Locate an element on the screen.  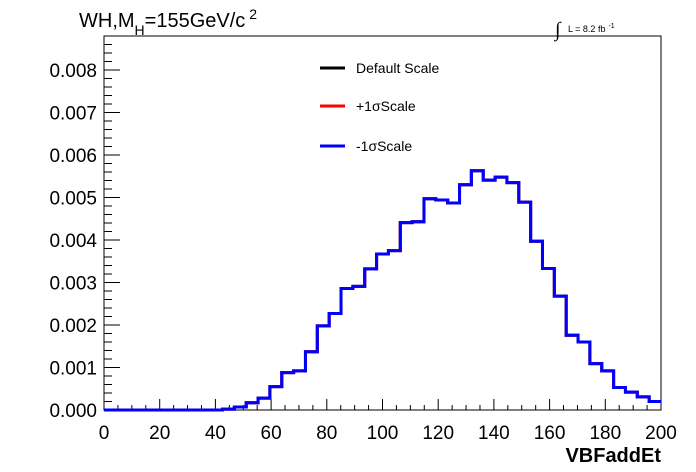
x-tick-label: 120 is located at coordinates (438, 433).